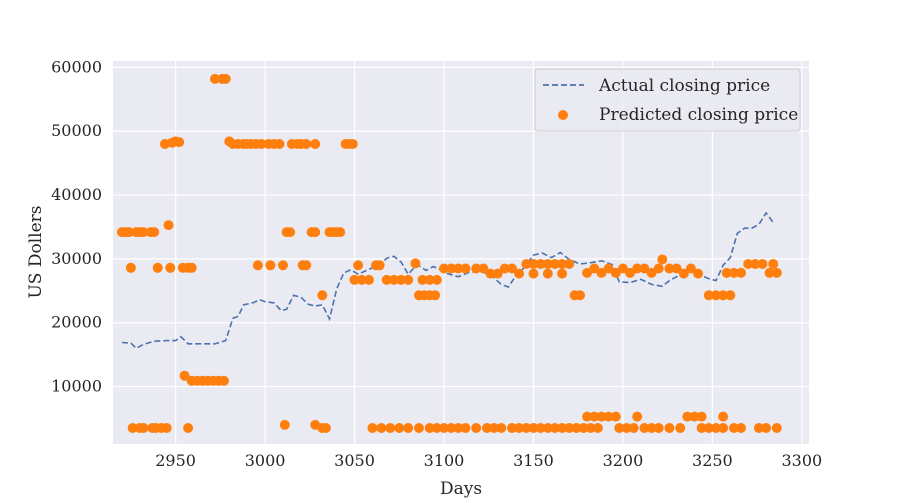 This screenshot has width=900, height=500. Describe the element at coordinates (712, 460) in the screenshot. I see `x-tick-label: 3250` at that location.